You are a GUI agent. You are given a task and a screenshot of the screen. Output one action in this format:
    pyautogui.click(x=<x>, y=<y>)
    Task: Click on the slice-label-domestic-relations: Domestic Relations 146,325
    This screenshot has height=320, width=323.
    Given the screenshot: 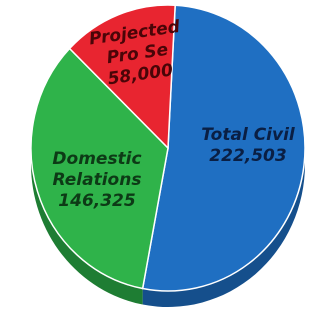 What is the action you would take?
    pyautogui.click(x=96, y=180)
    